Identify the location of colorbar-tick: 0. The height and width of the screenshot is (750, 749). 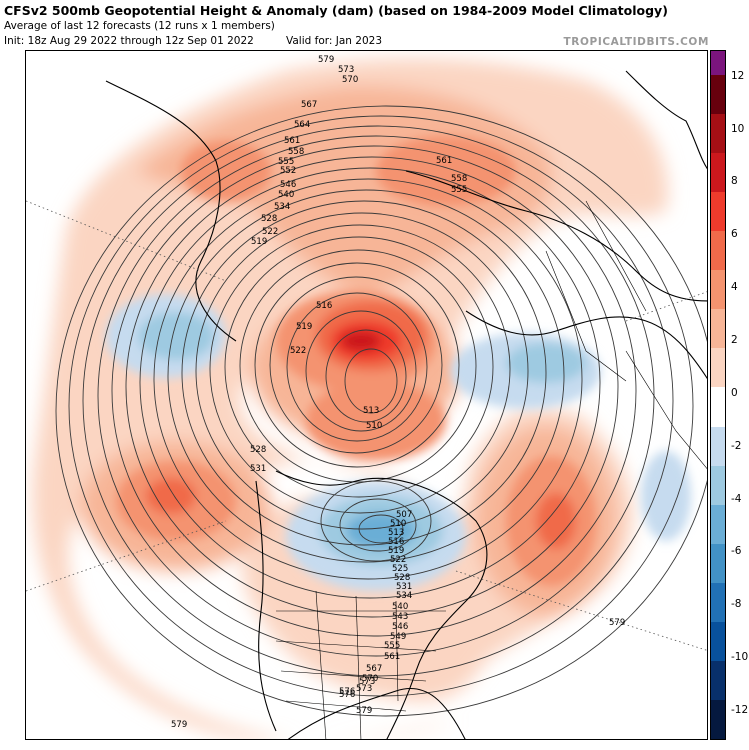
(734, 393).